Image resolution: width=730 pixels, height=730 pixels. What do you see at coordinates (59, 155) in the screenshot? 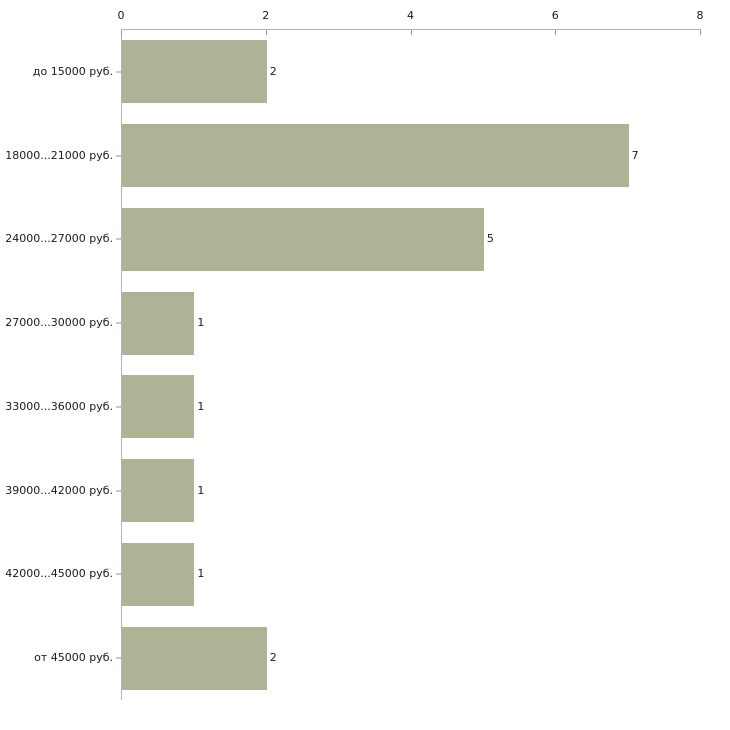
I see `y-axis-category-label: 18000...21000 руб.` at bounding box center [59, 155].